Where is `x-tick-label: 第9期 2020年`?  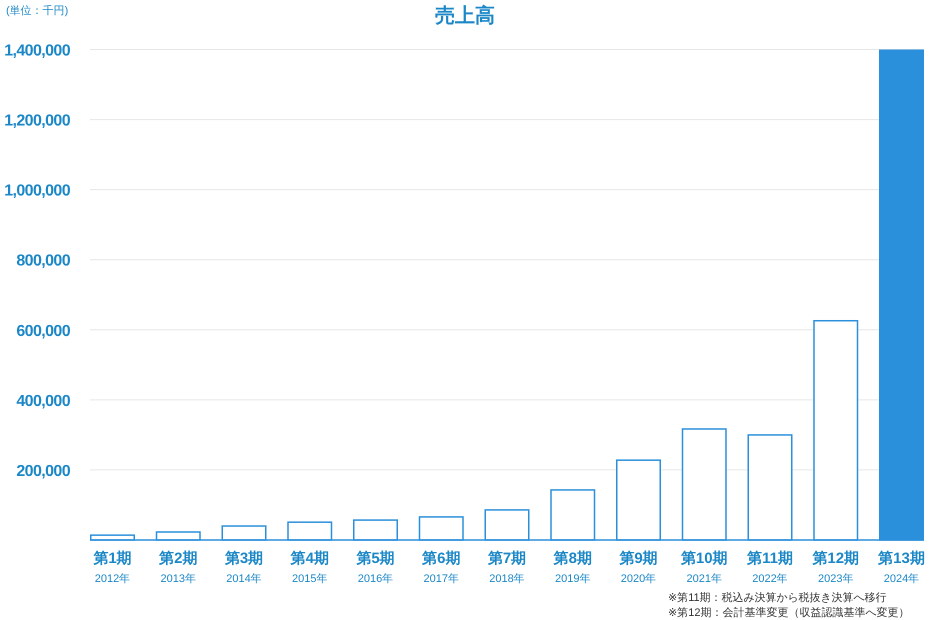 x-tick-label: 第9期 2020年 is located at coordinates (638, 567).